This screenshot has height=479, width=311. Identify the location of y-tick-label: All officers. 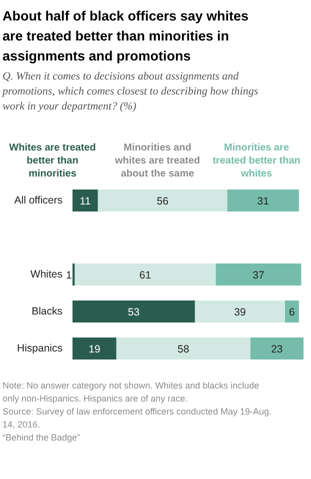
(38, 200).